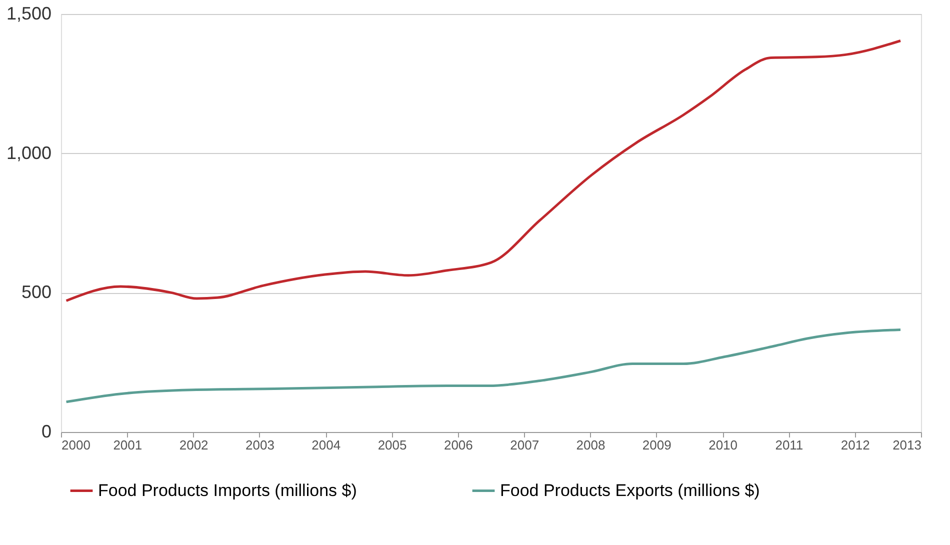 This screenshot has width=950, height=545. Describe the element at coordinates (525, 445) in the screenshot. I see `x-tick-label: 2007` at that location.